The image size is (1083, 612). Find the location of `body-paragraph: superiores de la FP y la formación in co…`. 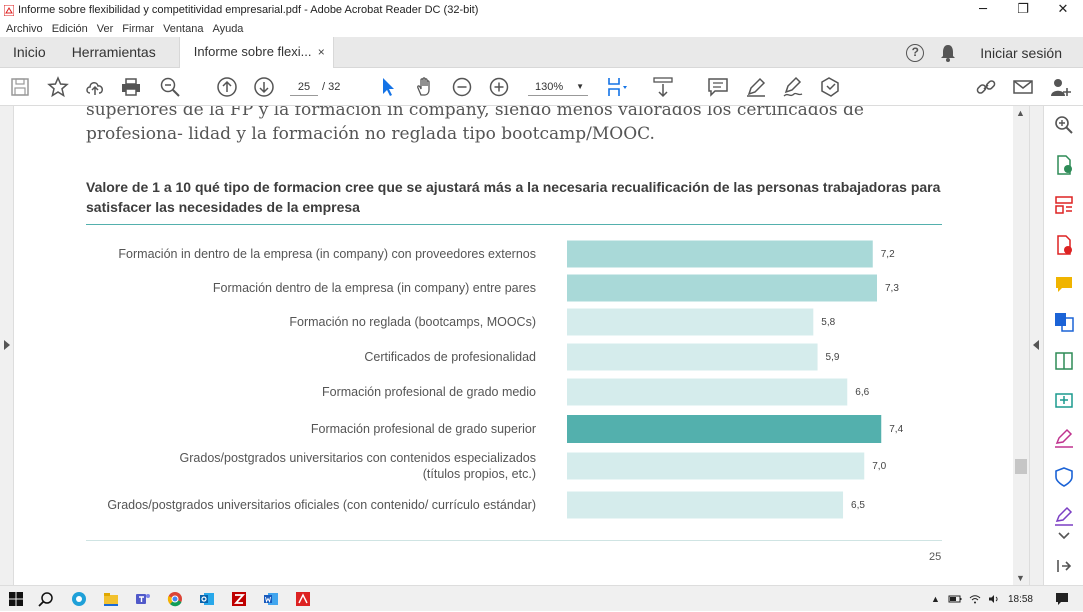

body-paragraph: superiores de la FP y la formación in co… is located at coordinates (475, 125).